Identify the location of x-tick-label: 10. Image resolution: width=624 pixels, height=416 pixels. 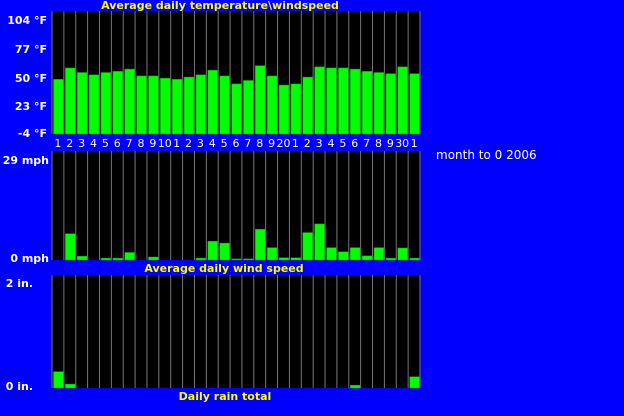
(165, 143).